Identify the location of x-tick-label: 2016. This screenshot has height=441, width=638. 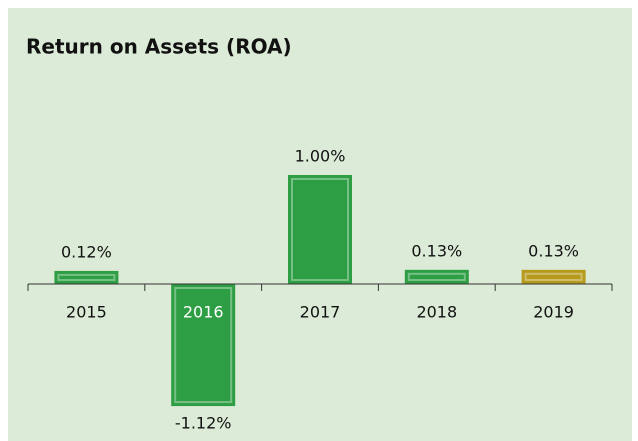
(203, 312).